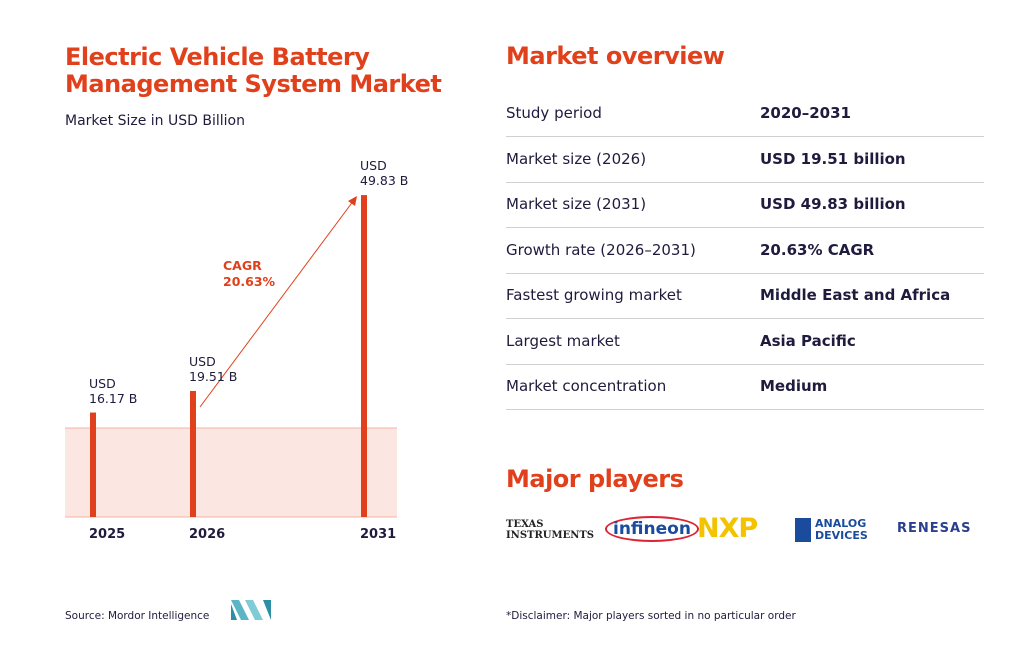  Describe the element at coordinates (805, 113) in the screenshot. I see `row-value: 2020–2031` at that location.